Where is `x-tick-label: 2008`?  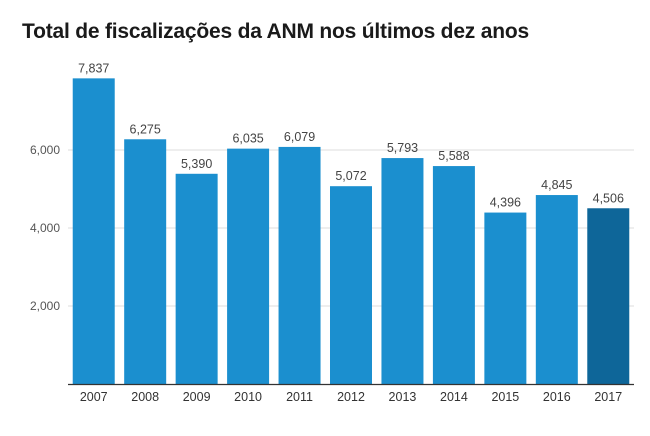
x-tick-label: 2008 is located at coordinates (145, 397).